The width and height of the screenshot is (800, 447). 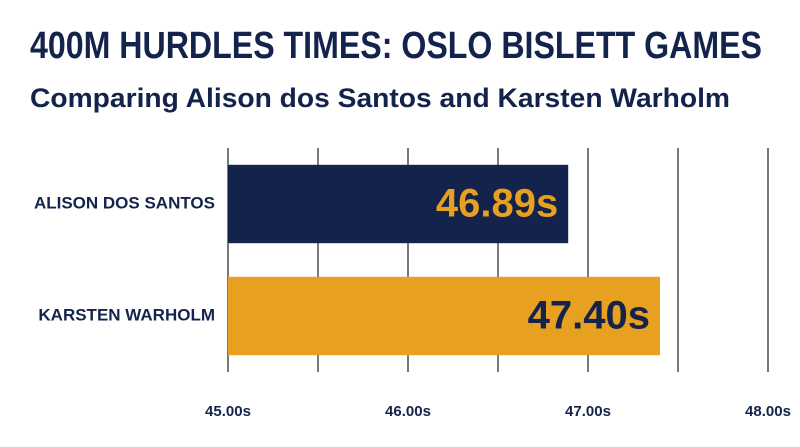 I want to click on y-tick-label: KARSTEN WARHOLM, so click(x=126, y=314).